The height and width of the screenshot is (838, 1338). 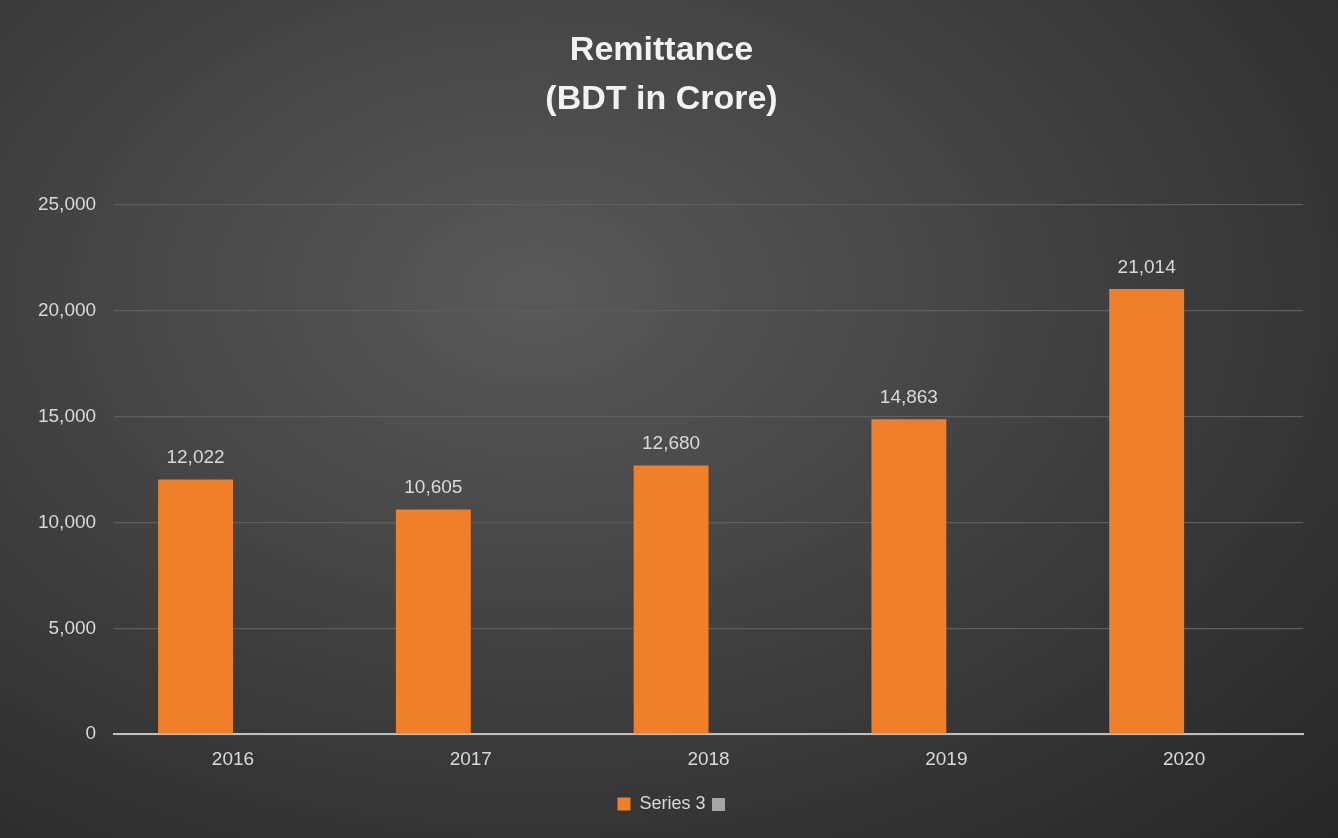 I want to click on y-tick-label: 5,000, so click(x=72, y=627).